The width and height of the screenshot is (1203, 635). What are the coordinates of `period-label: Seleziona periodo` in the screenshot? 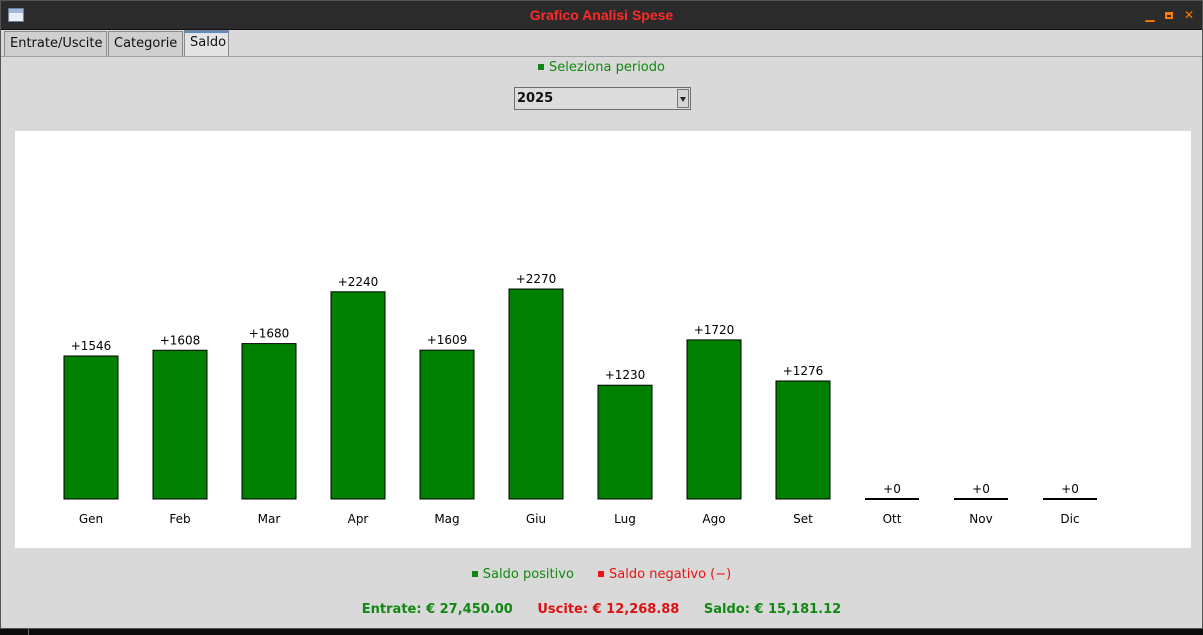 It's located at (601, 67).